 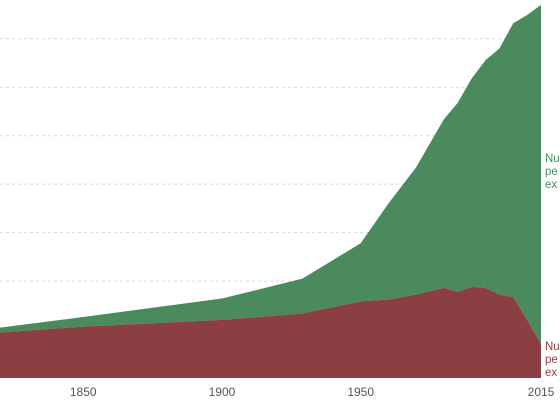 I want to click on x-tick-label: 1850, so click(x=83, y=392).